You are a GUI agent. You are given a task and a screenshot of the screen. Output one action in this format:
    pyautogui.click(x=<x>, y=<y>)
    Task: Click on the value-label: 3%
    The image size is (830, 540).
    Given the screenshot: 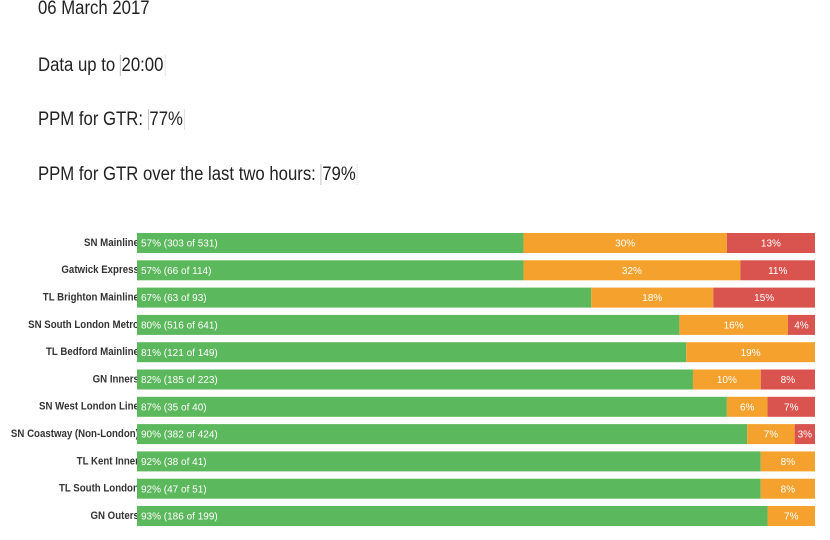 What is the action you would take?
    pyautogui.click(x=805, y=435)
    